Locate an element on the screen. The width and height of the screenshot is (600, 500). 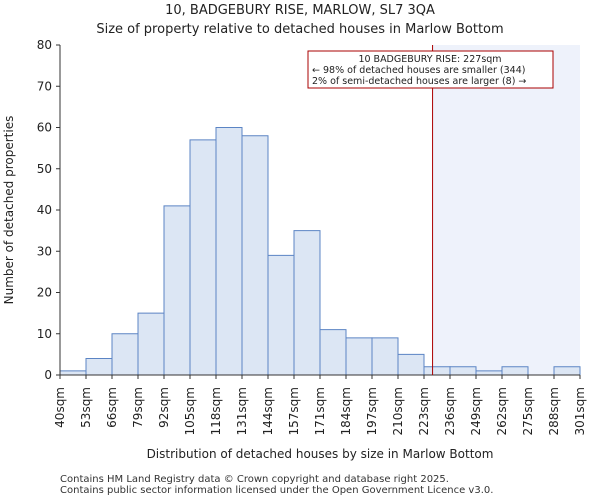
x-tick-label: 301sqm is located at coordinates (580, 411).